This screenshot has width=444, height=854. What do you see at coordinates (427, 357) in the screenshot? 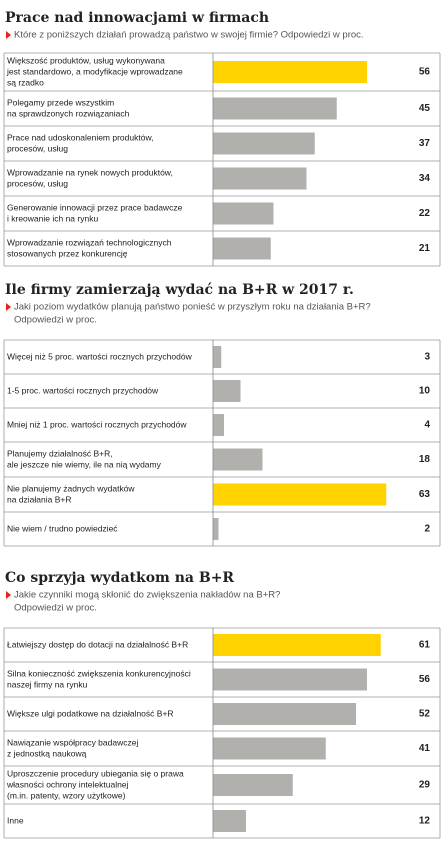
I see `value-label: 3` at bounding box center [427, 357].